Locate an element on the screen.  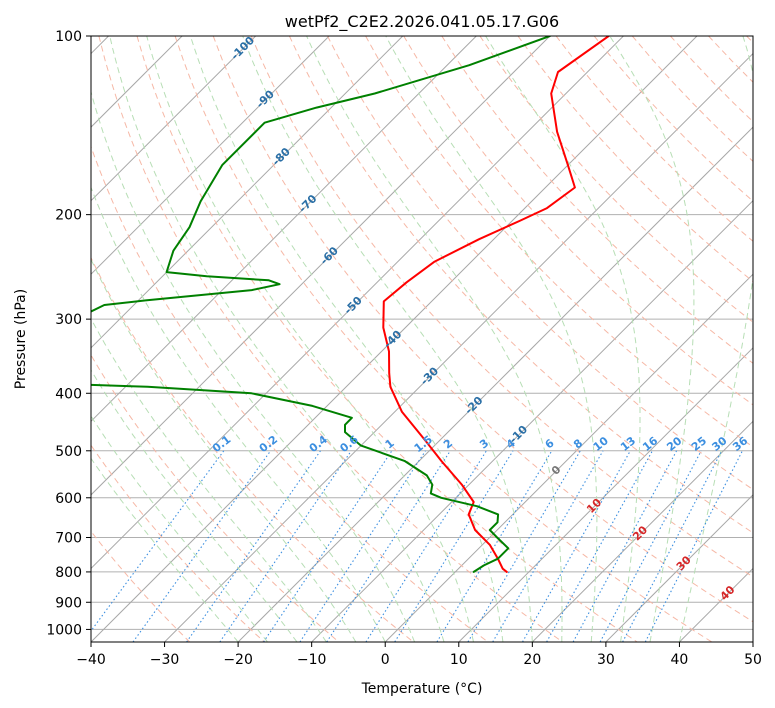
y-tick-label: 700 is located at coordinates (68, 539).